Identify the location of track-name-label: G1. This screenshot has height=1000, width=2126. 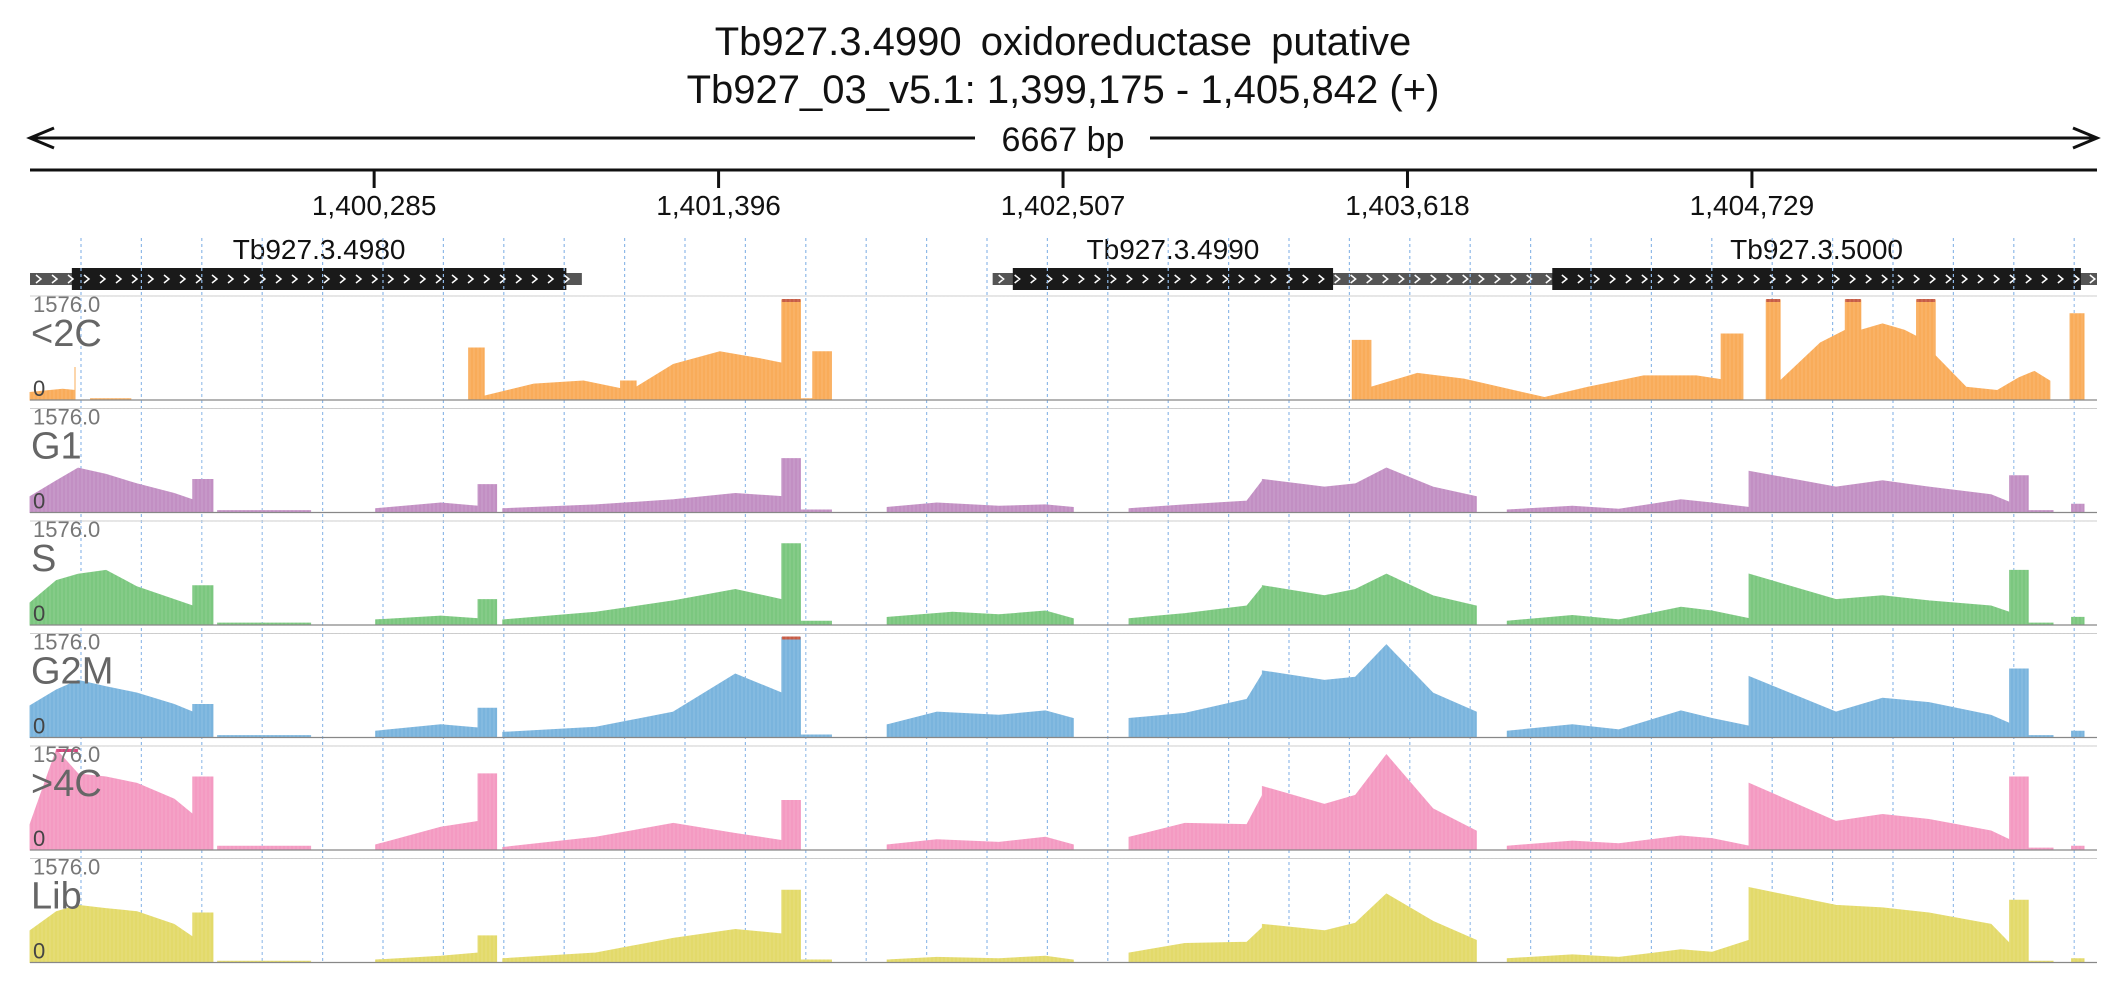
(56, 447).